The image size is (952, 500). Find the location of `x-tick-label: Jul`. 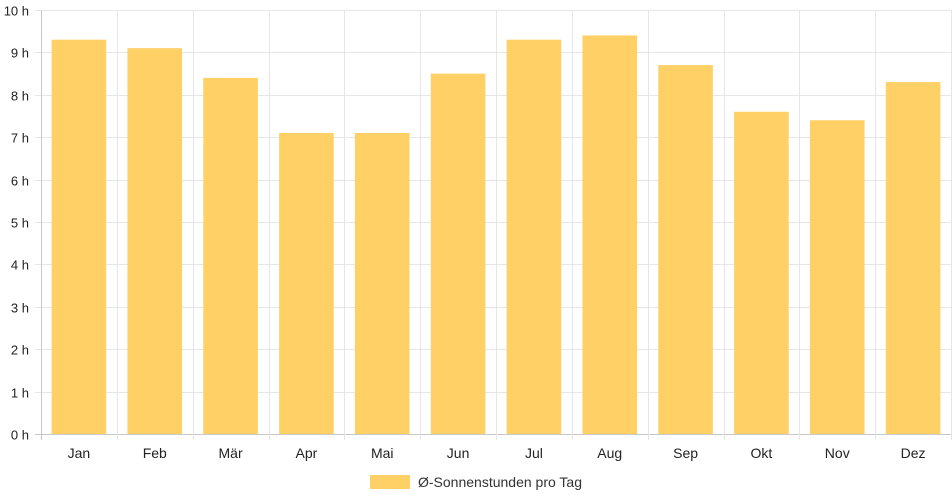

x-tick-label: Jul is located at coordinates (534, 453).